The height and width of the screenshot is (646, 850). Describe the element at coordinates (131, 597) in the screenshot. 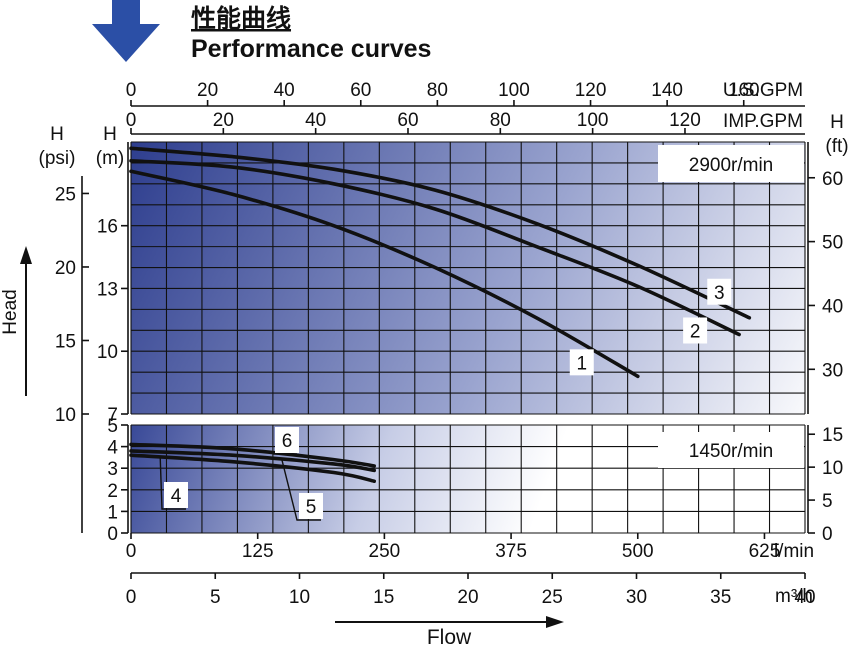

I see `m3h-tick-label: 0` at that location.